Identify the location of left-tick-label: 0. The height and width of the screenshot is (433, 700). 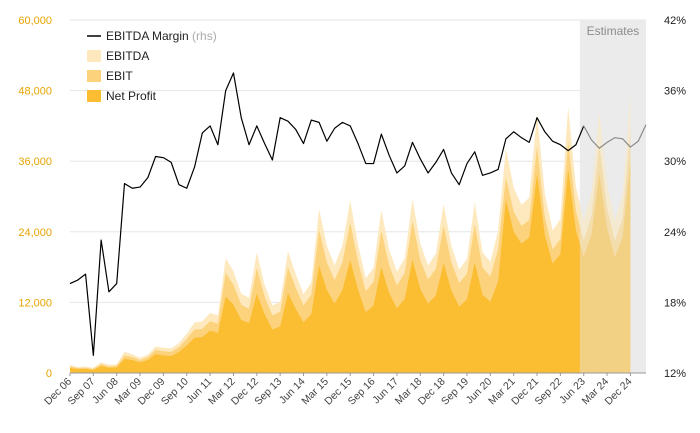
(49, 374).